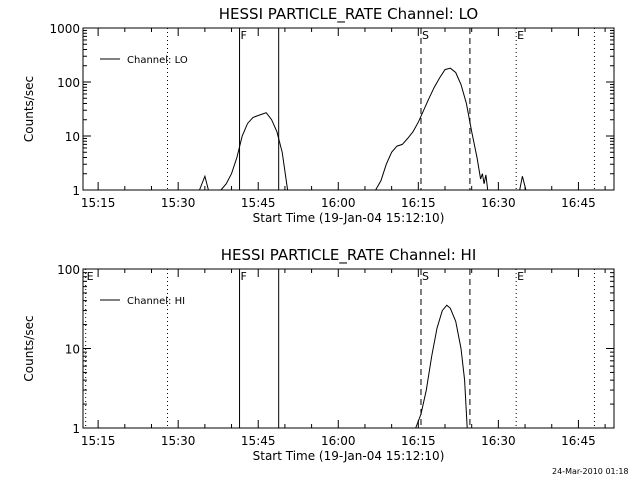 This screenshot has width=640, height=480. Describe the element at coordinates (157, 60) in the screenshot. I see `legend-label: Channel: LO` at that location.